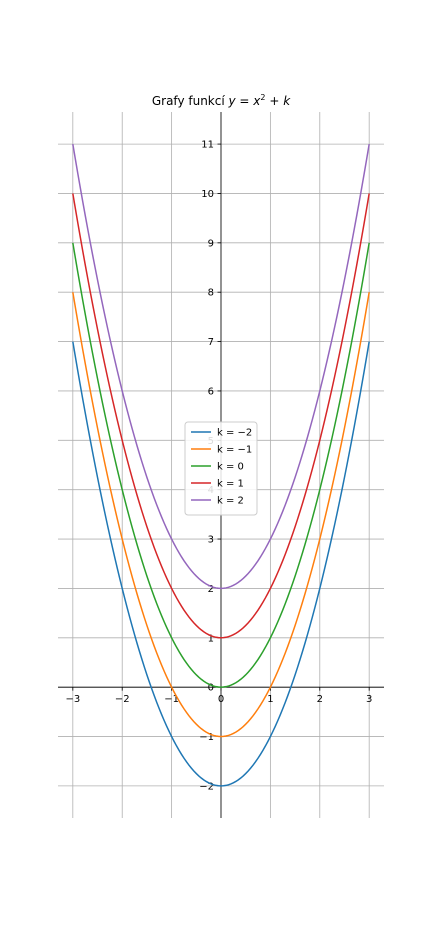 The image size is (432, 936). Describe the element at coordinates (234, 433) in the screenshot. I see `legend-label: k = −2` at that location.